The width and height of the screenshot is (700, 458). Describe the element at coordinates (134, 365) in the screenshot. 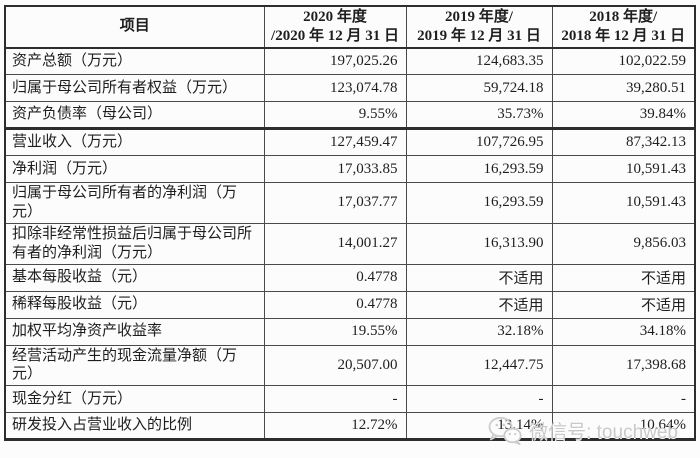

I see `row-label: 经营活动产生的现金流量净额（万元）` at that location.